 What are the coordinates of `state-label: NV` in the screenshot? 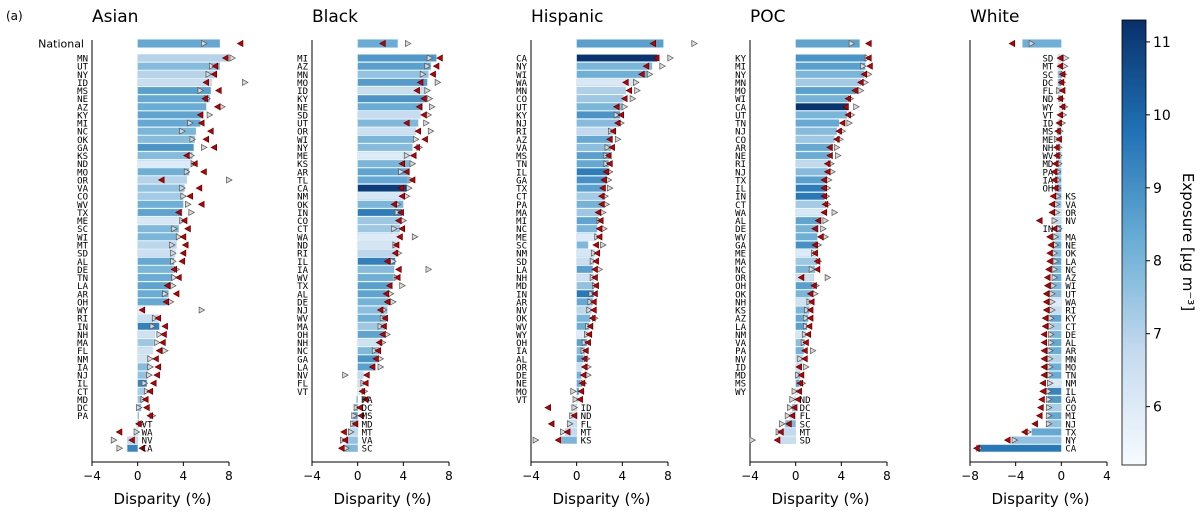 It's located at (521, 312).